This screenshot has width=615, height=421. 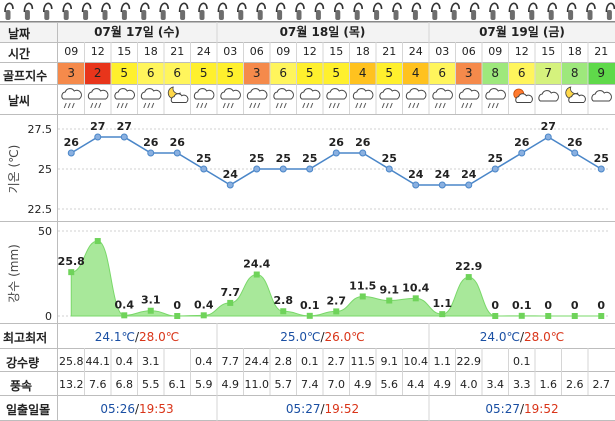 What do you see at coordinates (125, 304) in the screenshot?
I see `rain-data-label: 0.4` at bounding box center [125, 304].